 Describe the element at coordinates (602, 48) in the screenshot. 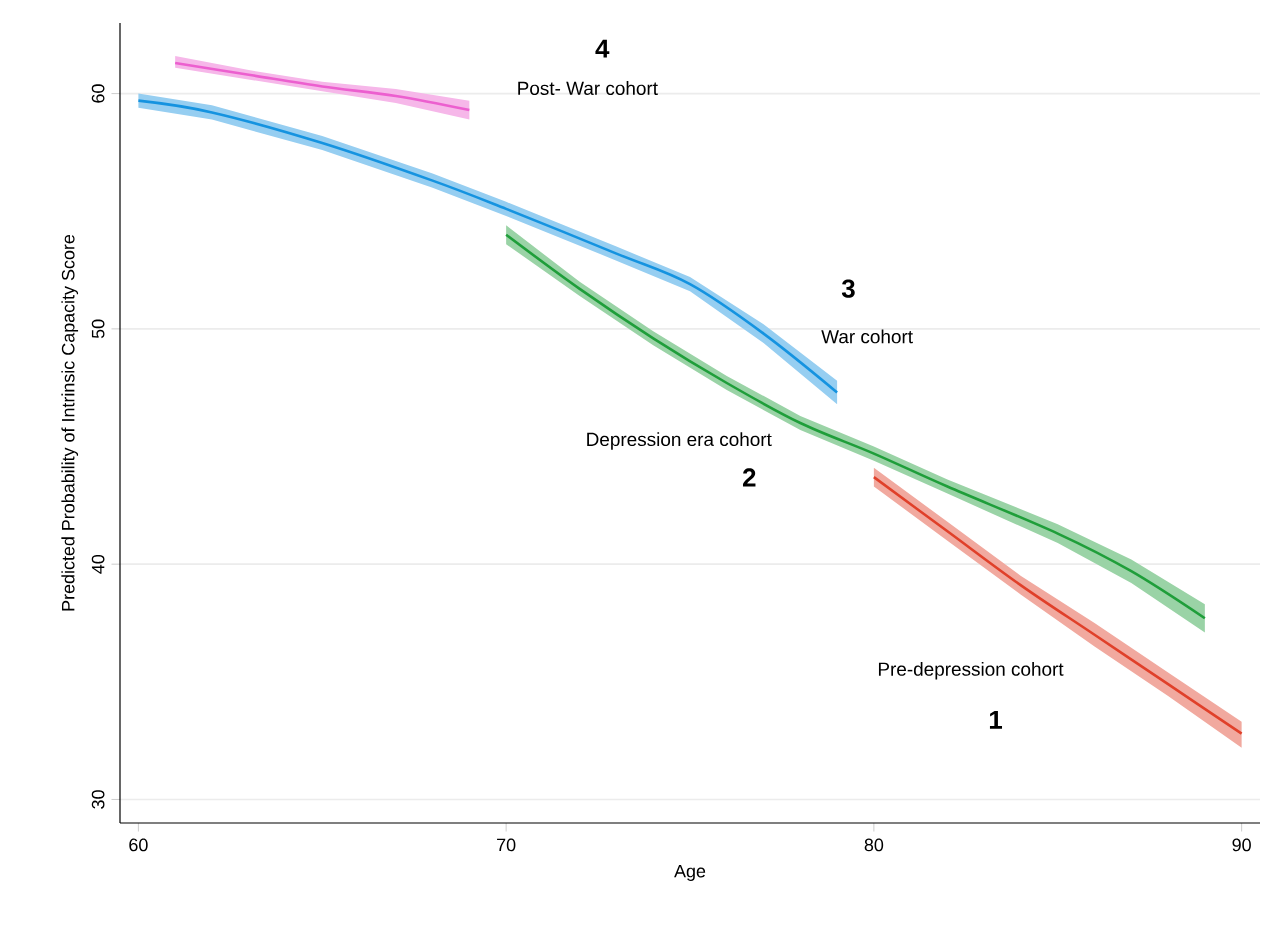

I see `annotation: 4` at that location.